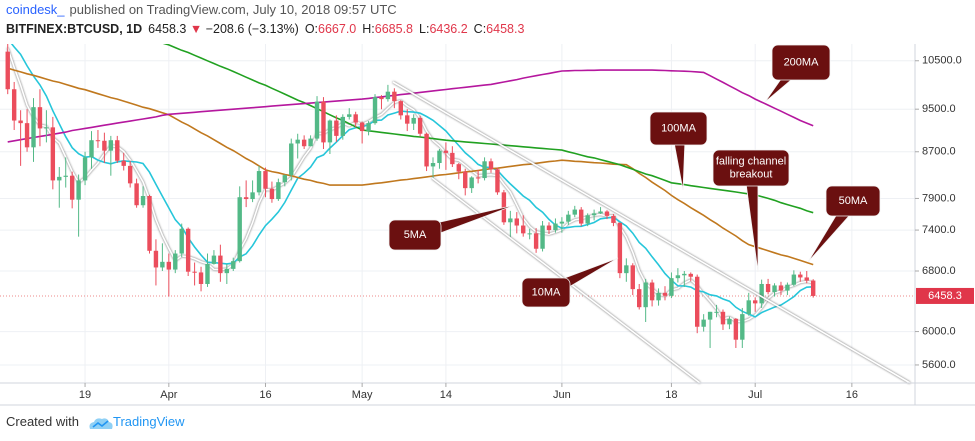 The width and height of the screenshot is (975, 441). What do you see at coordinates (939, 271) in the screenshot?
I see `y-tick-label: 6800.0` at bounding box center [939, 271].